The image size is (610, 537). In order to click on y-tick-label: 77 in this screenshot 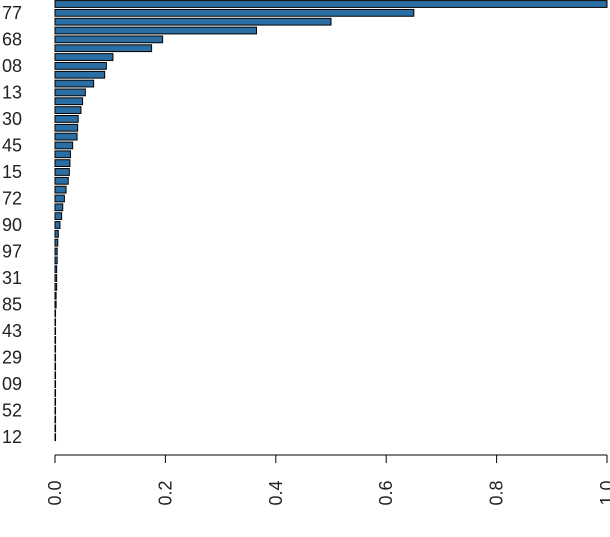, I will do `click(12, 13)`.